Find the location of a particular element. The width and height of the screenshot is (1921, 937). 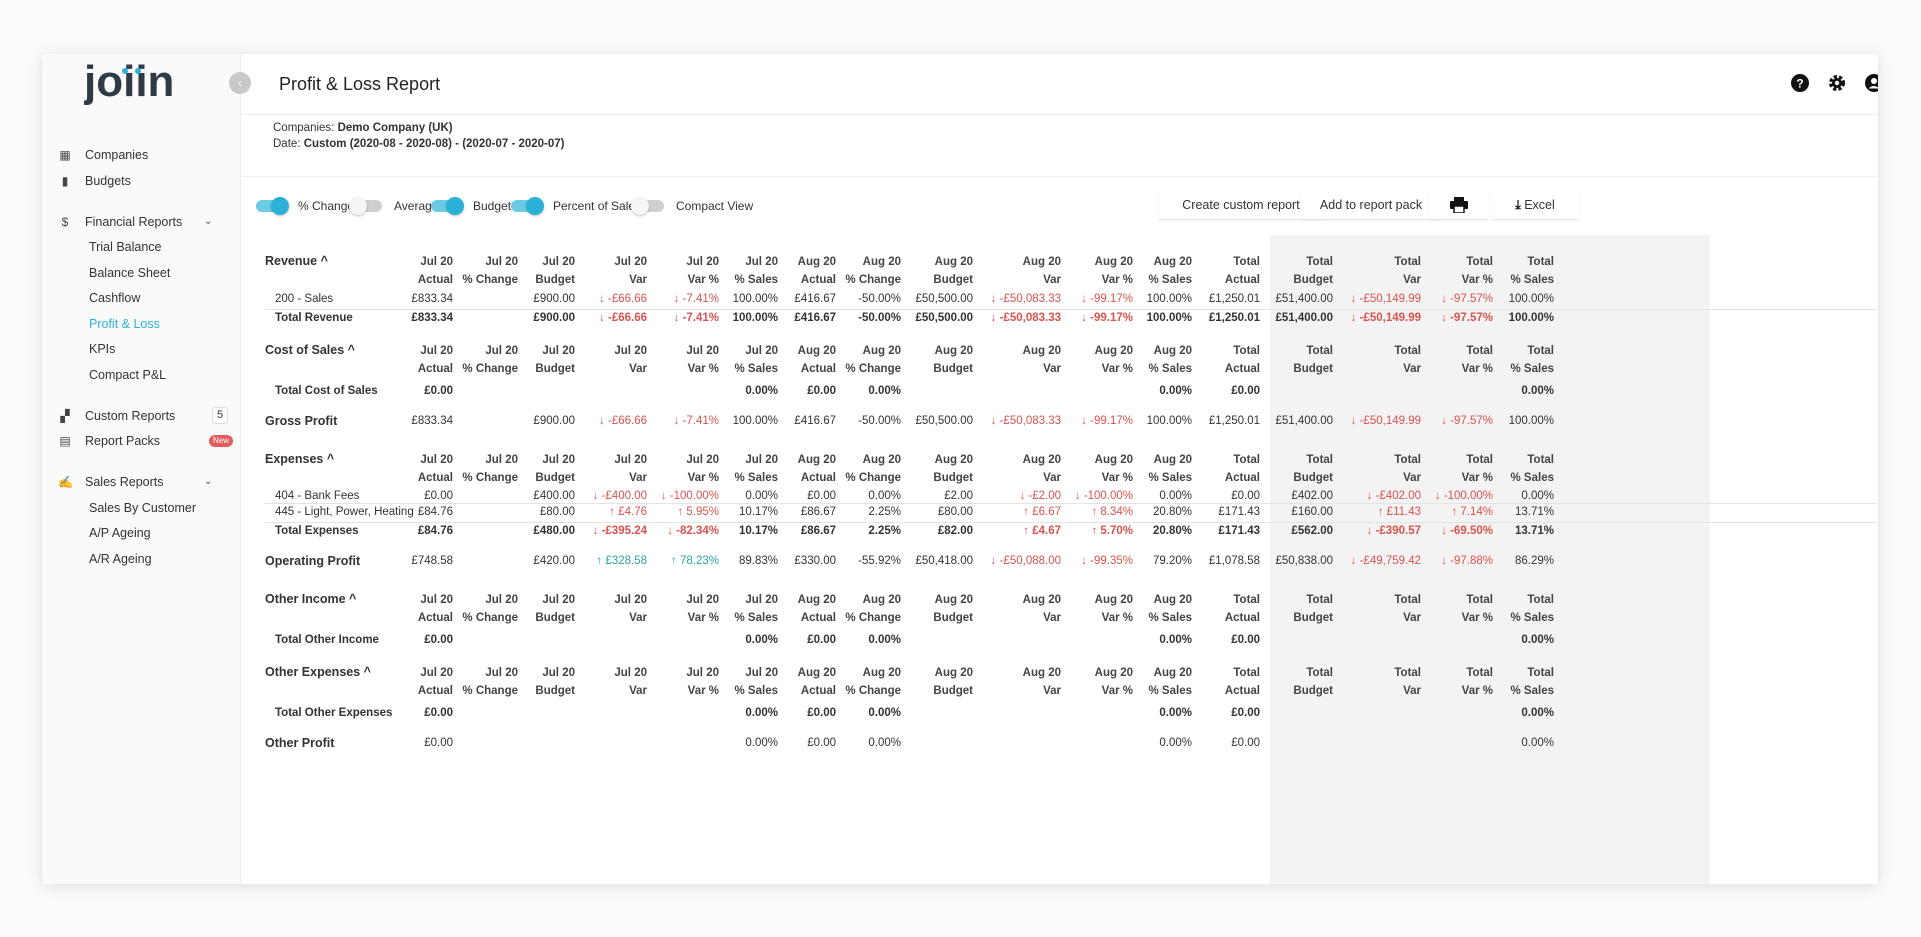

table-cell: £84.76 is located at coordinates (435, 531).